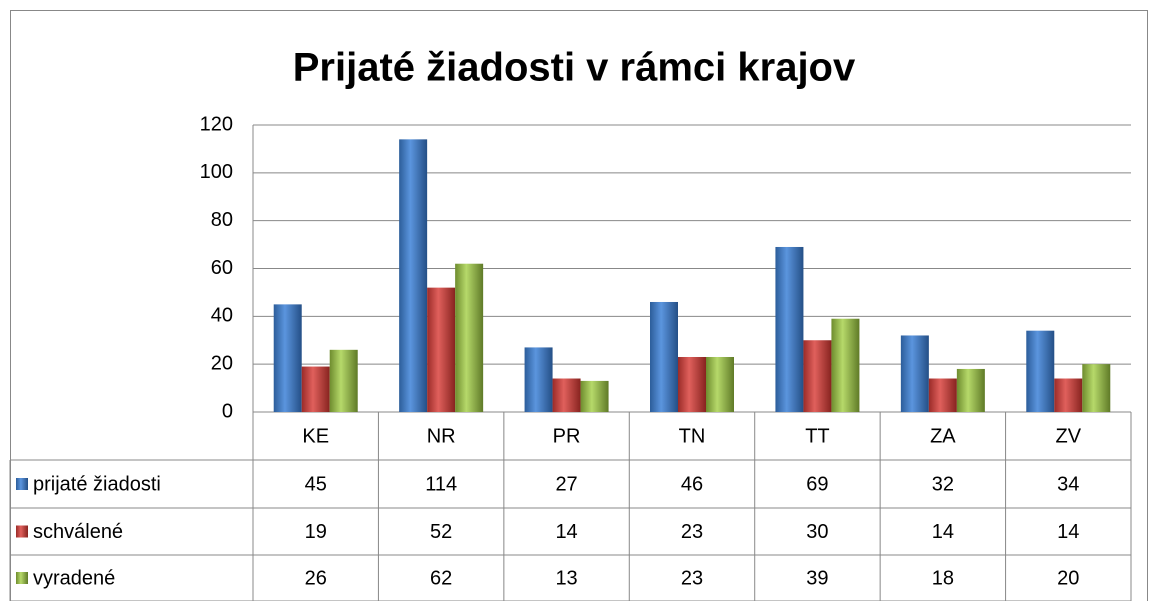 The height and width of the screenshot is (606, 1149). Describe the element at coordinates (817, 532) in the screenshot. I see `table-value: 30` at that location.